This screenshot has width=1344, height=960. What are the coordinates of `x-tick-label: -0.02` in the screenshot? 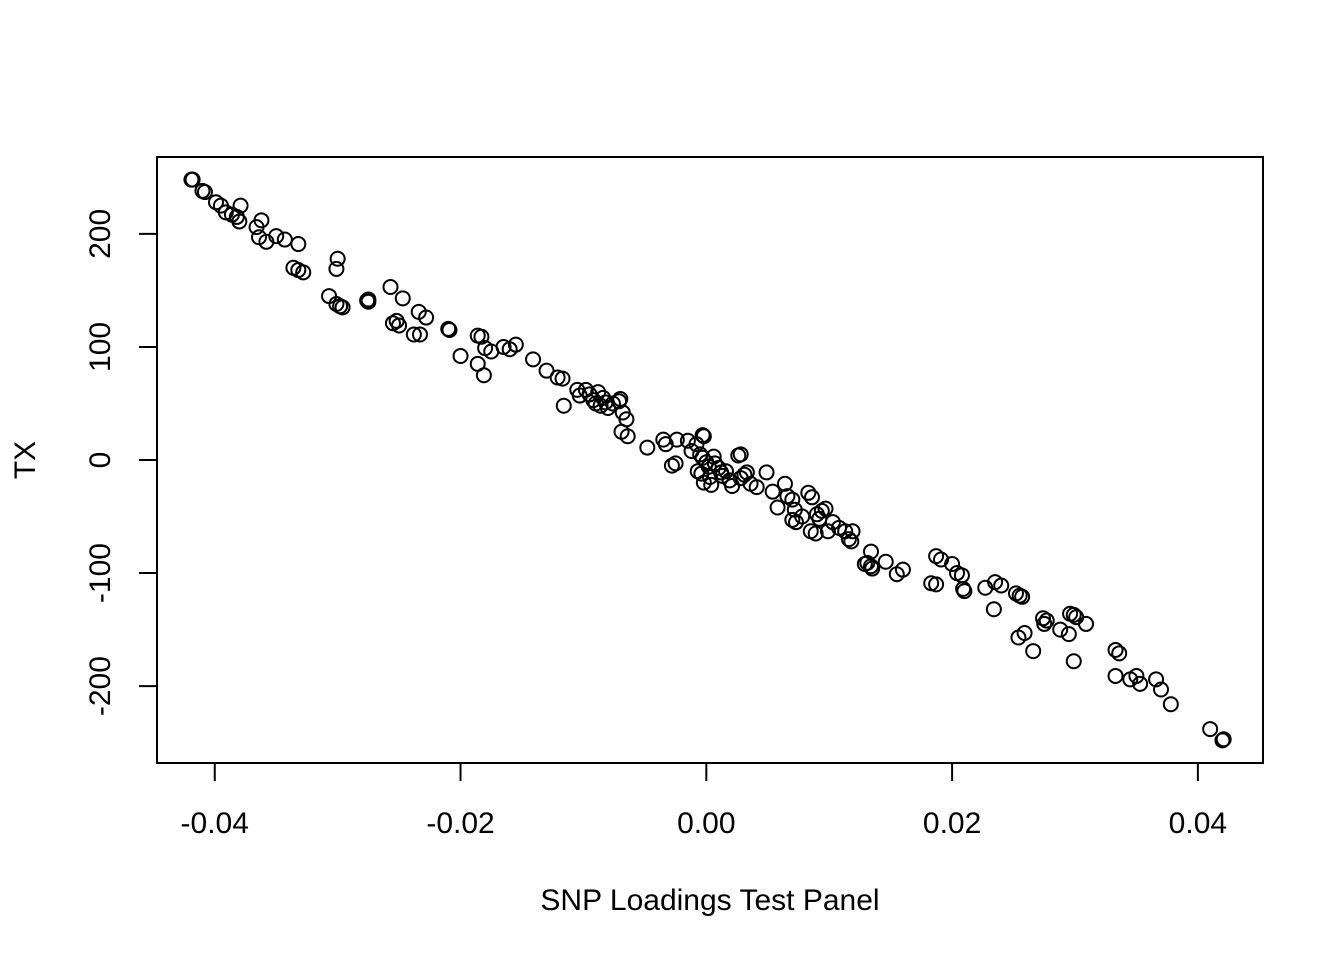 It's located at (460, 823).